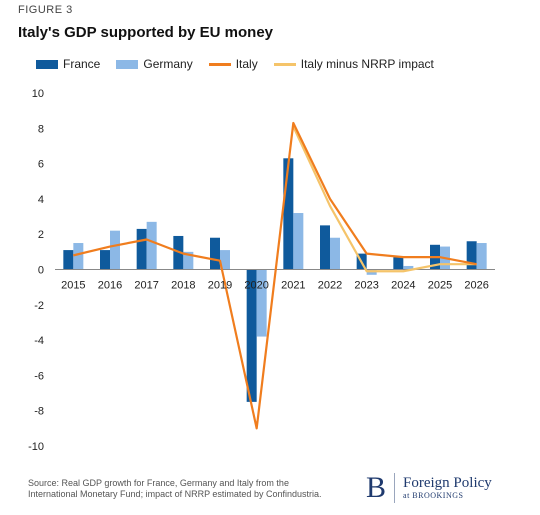  Describe the element at coordinates (398, 263) in the screenshot. I see `bar-france-2024` at that location.